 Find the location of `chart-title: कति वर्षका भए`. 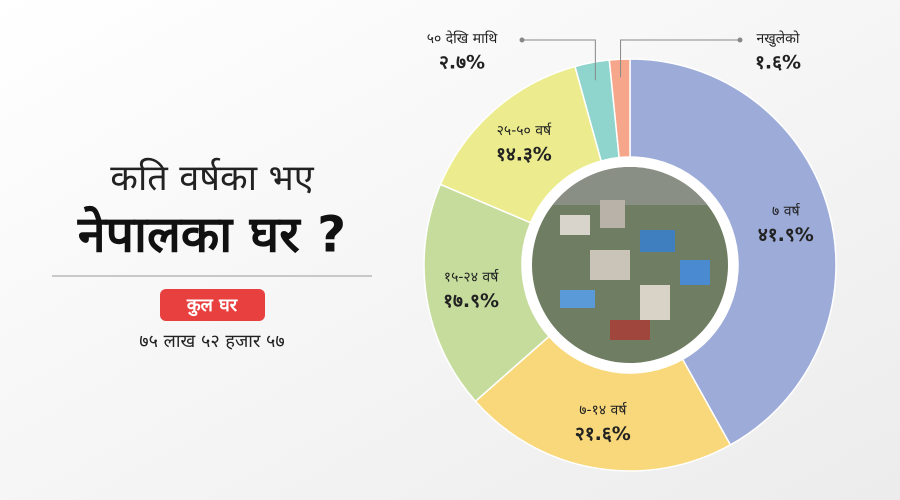

chart-title: कति वर्षका भए is located at coordinates (212, 178).